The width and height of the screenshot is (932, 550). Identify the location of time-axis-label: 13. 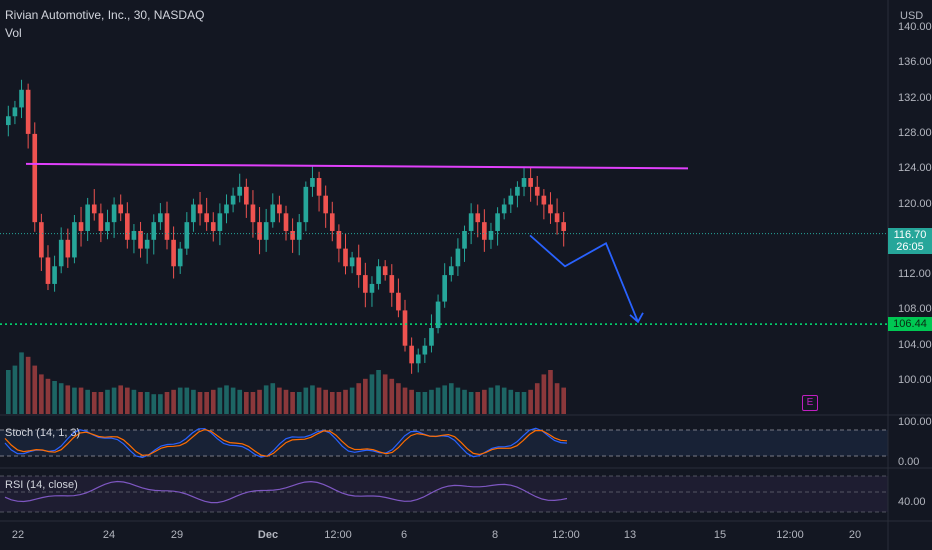
(630, 535).